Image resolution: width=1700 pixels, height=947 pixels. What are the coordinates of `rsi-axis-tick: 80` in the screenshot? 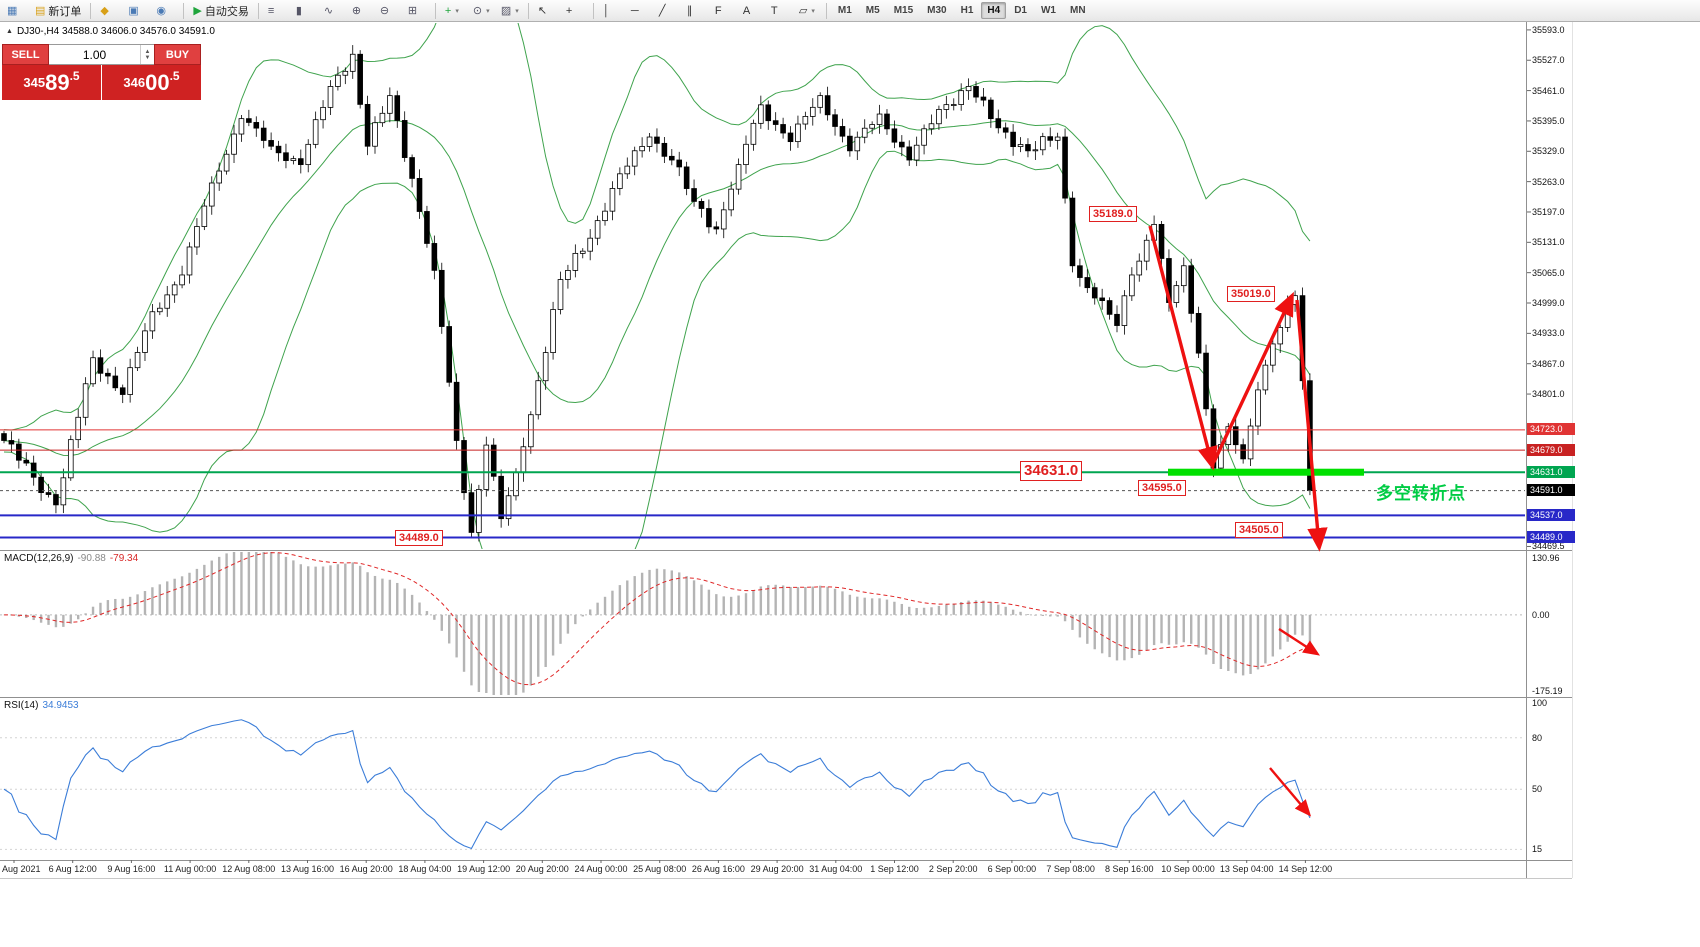 It's located at (1537, 737).